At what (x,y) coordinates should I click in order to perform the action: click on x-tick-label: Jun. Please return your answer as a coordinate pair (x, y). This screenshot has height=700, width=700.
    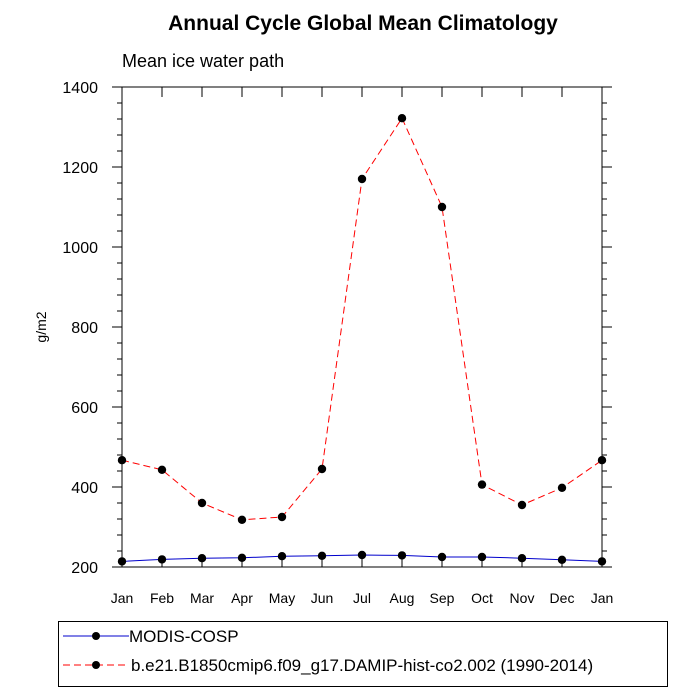
    Looking at the image, I should click on (322, 598).